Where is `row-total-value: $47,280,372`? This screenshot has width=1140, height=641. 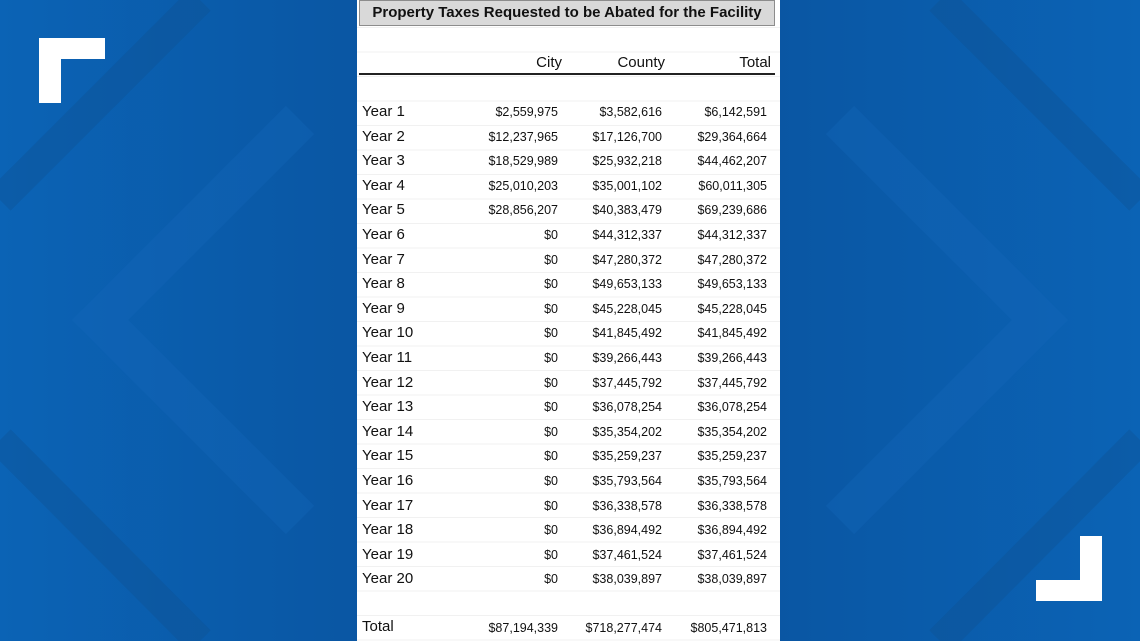
row-total-value: $47,280,372 is located at coordinates (732, 259).